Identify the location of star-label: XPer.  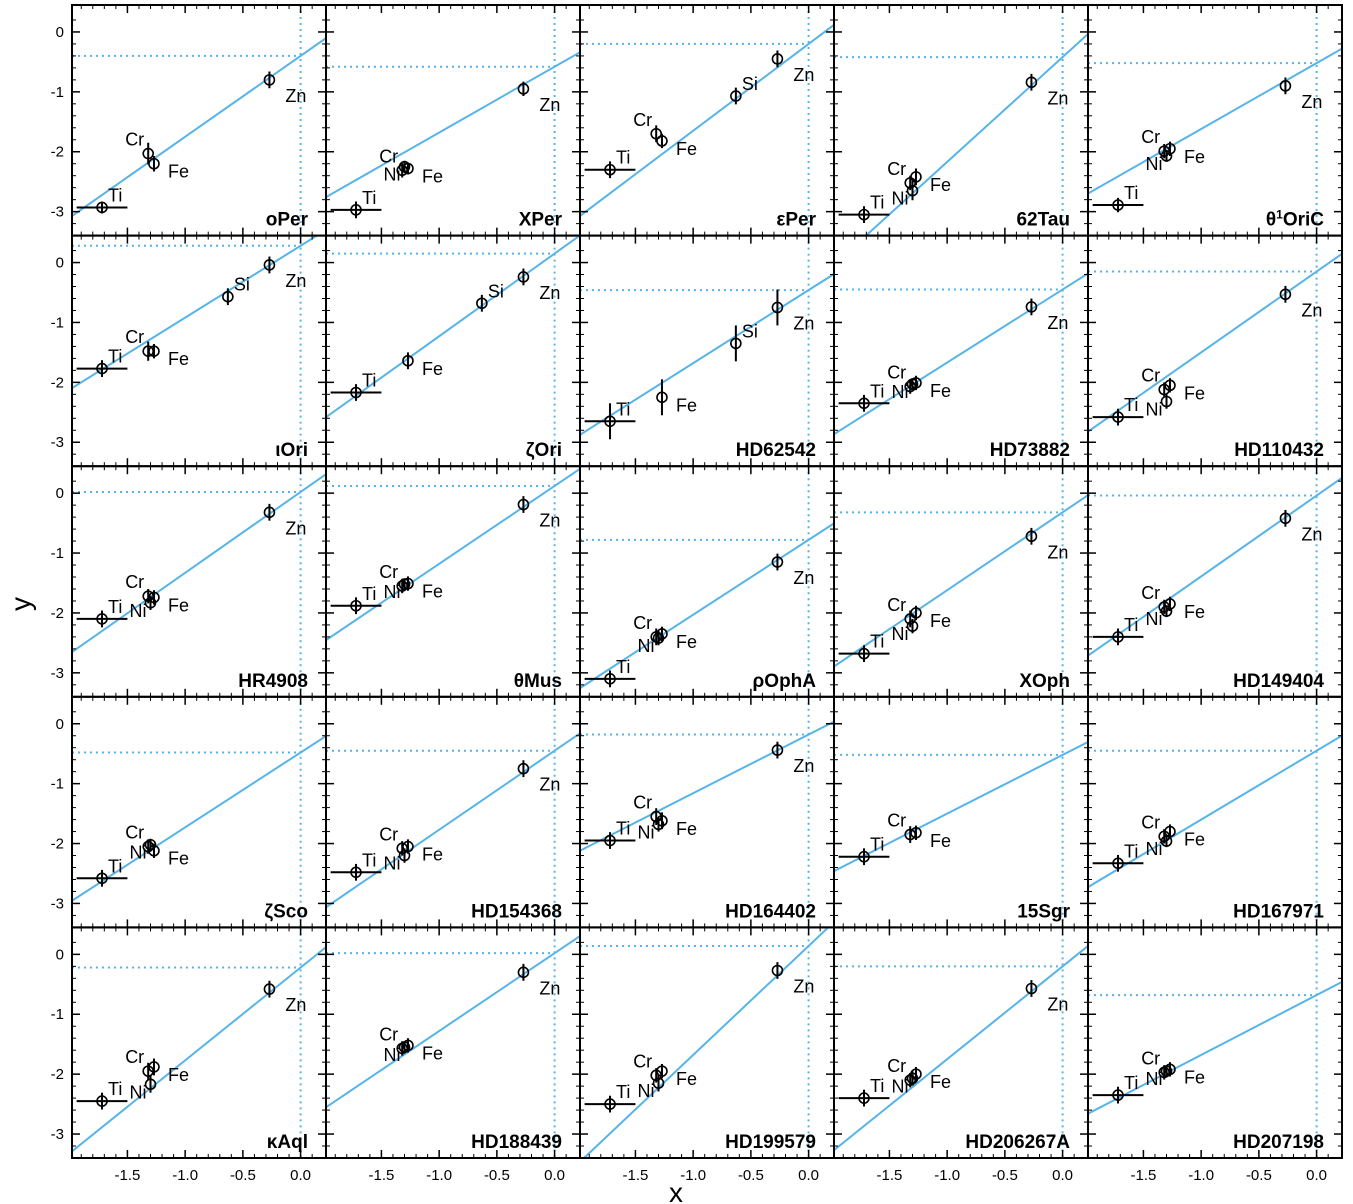
(541, 220).